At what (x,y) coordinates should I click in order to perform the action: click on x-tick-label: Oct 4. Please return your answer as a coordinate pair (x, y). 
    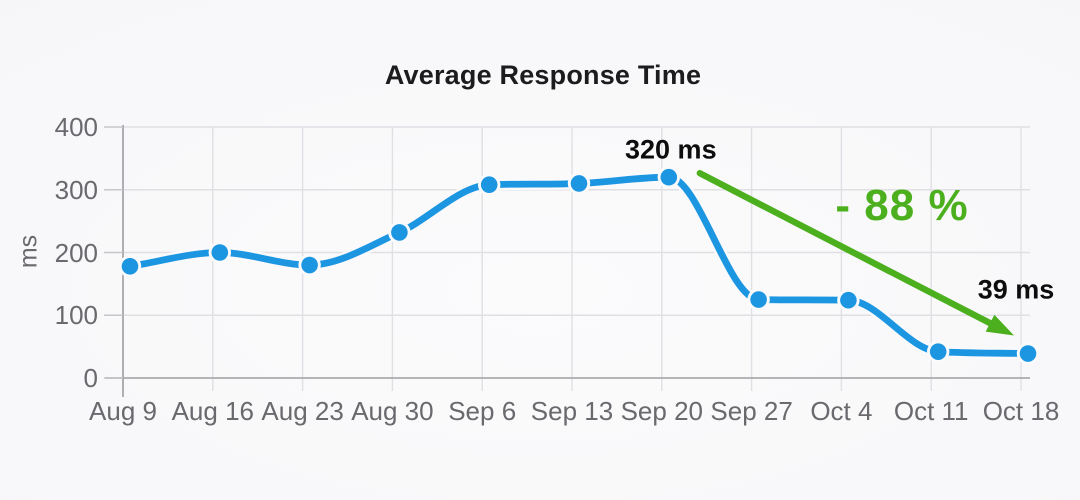
    Looking at the image, I should click on (841, 411).